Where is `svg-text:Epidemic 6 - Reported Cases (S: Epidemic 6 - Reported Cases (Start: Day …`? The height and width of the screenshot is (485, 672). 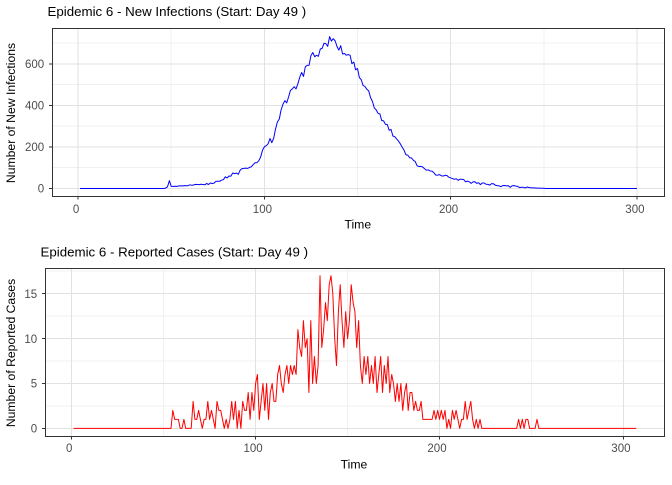 svg-text:Epidemic 6 - Reported Cases (S: Epidemic 6 - Reported Cases (Start: Day … is located at coordinates (175, 251).